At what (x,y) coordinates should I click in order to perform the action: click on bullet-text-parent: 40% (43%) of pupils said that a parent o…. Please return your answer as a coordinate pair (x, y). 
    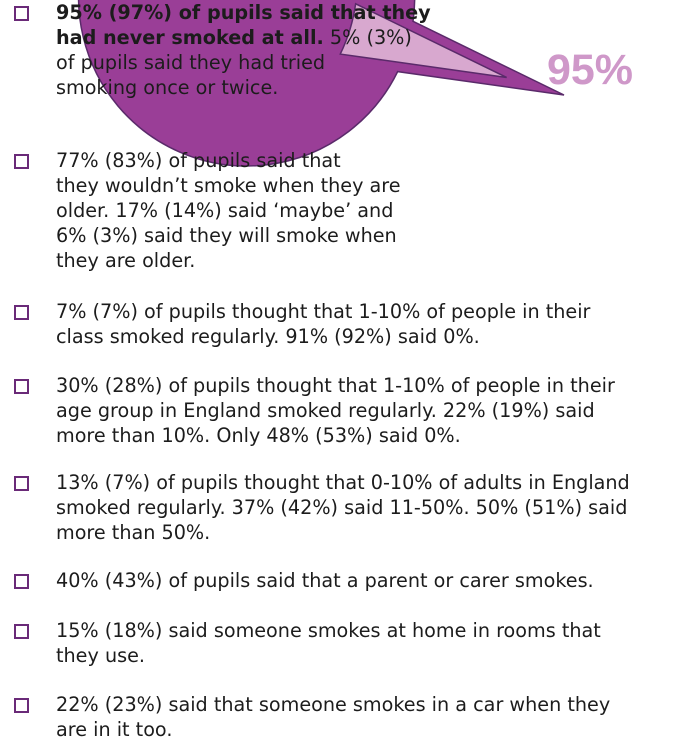
    Looking at the image, I should click on (325, 580).